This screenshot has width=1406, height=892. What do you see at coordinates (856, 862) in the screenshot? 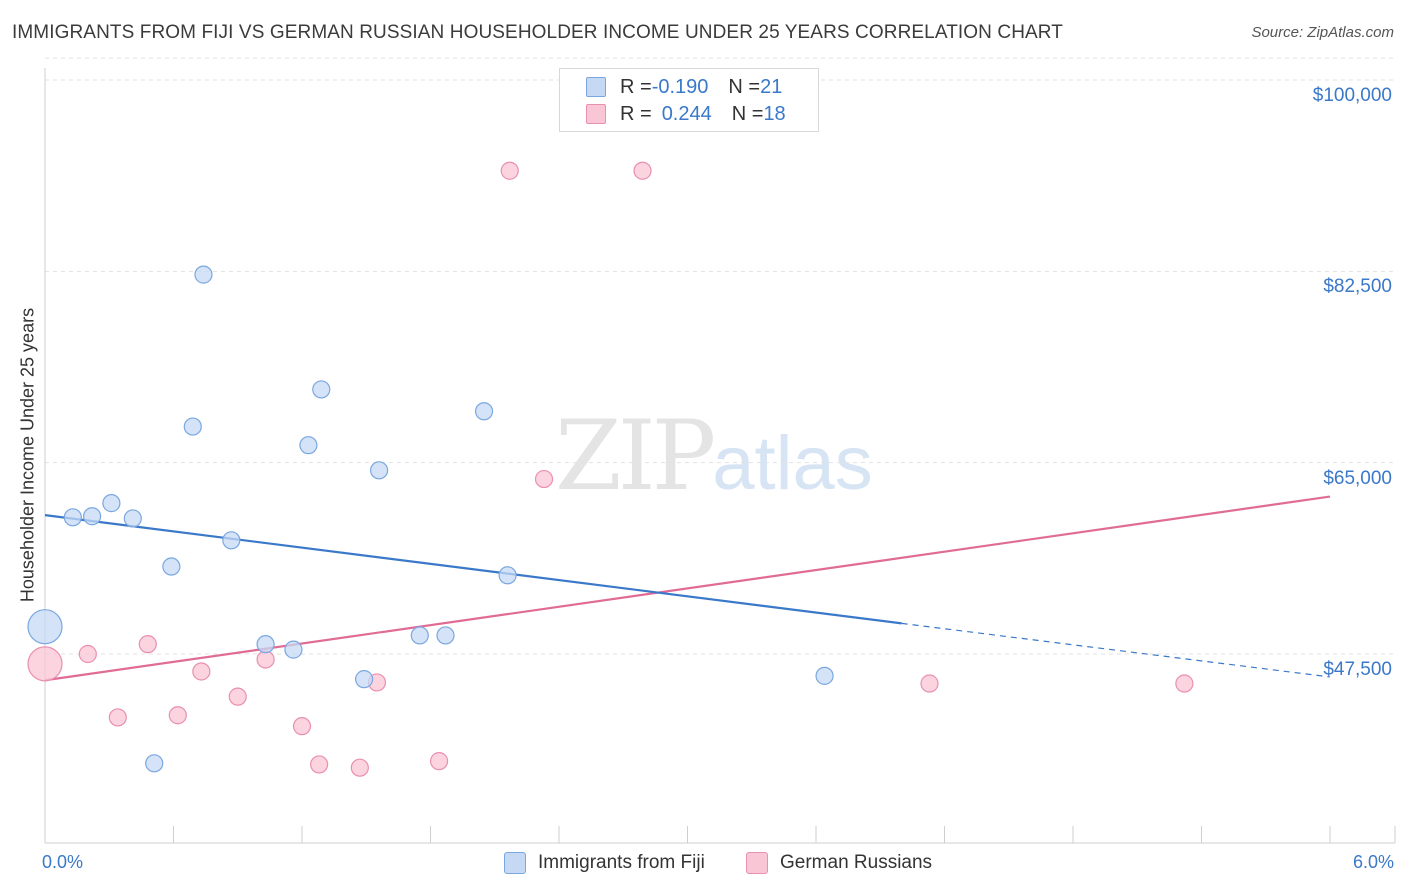
I see `series-label-german: German Russians` at bounding box center [856, 862].